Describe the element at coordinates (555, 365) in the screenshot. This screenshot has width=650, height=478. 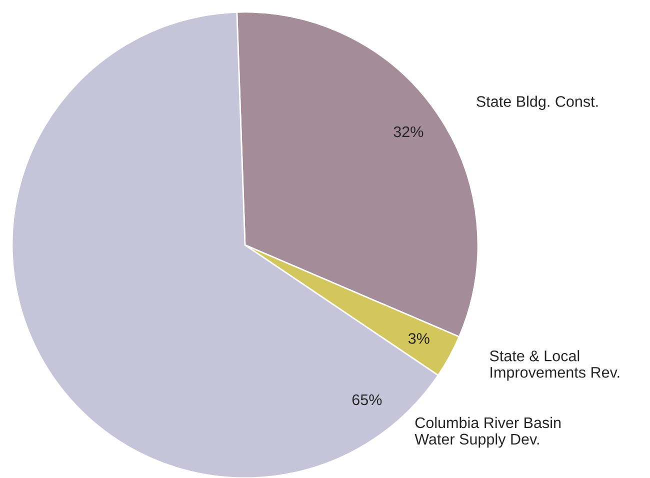
I see `slice-label: State & Local Improvements Rev.` at that location.